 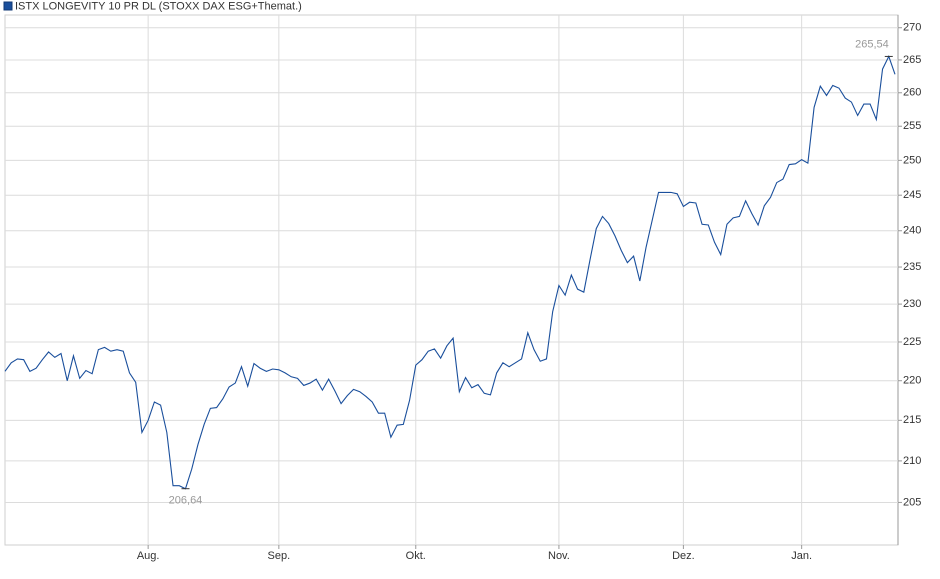 What do you see at coordinates (912, 381) in the screenshot?
I see `y-tick-label: 220` at bounding box center [912, 381].